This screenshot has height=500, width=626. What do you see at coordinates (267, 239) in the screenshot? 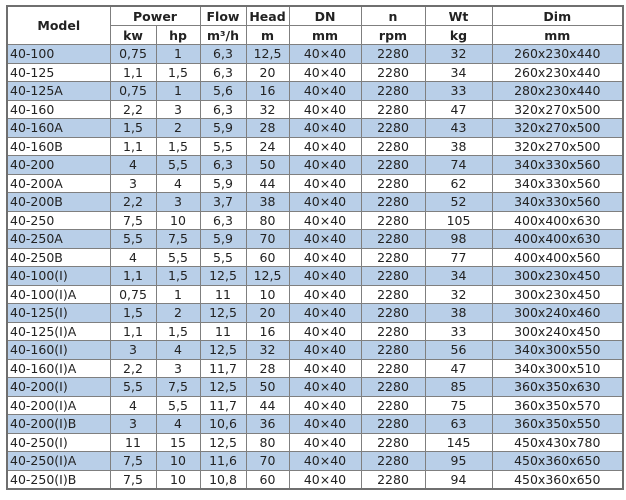
I see `cell-head: 70` at bounding box center [267, 239].